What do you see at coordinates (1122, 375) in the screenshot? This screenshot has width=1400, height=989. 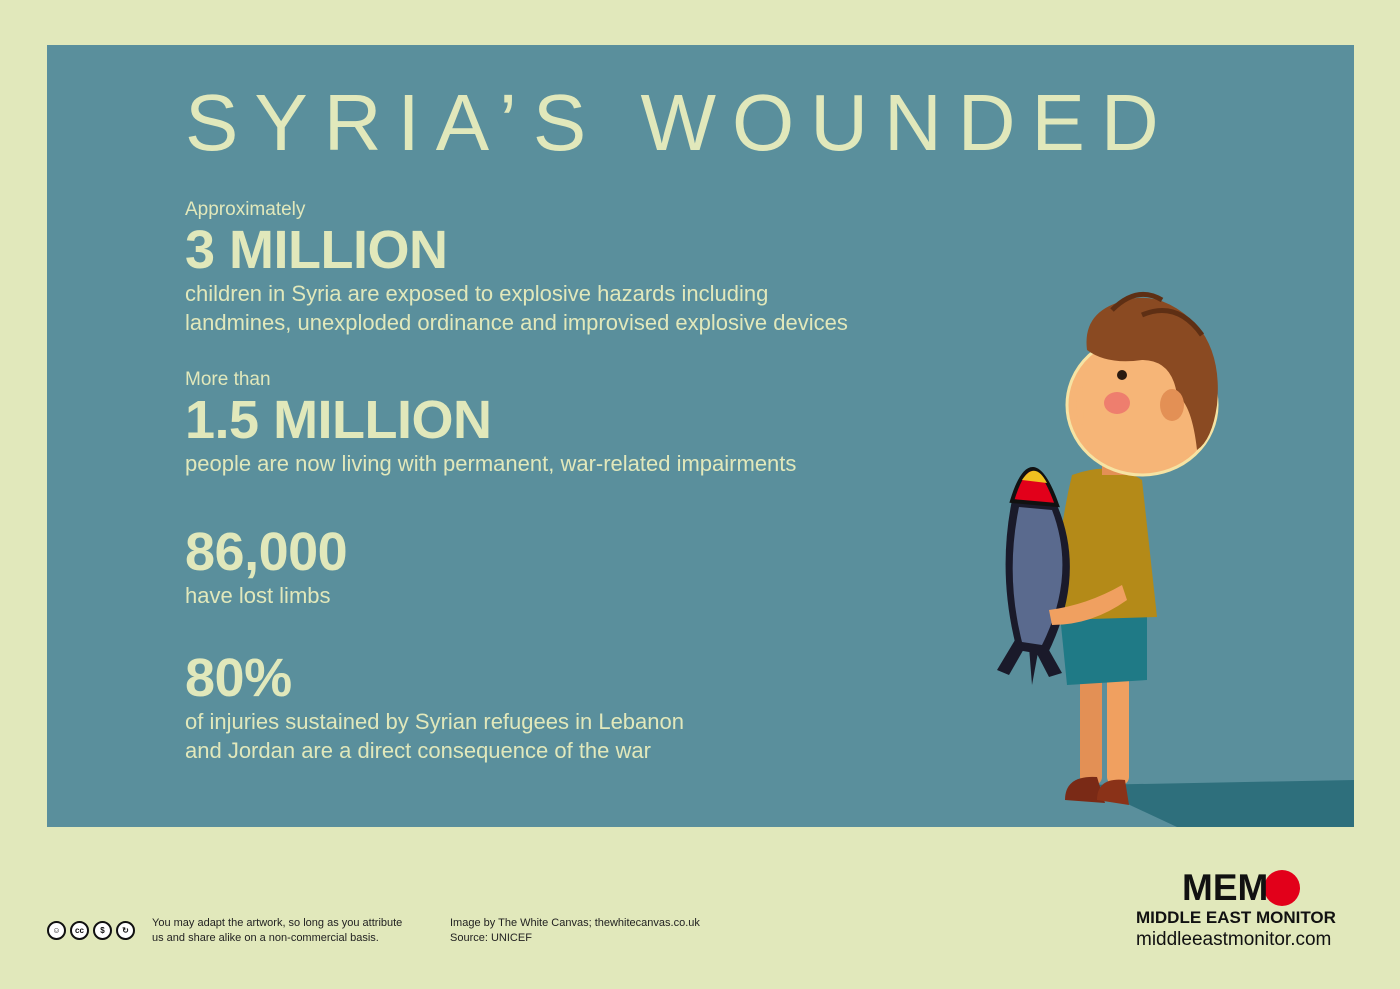 I see `eye-shape` at bounding box center [1122, 375].